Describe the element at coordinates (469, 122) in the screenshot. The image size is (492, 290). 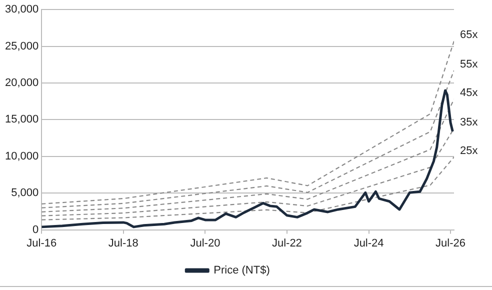
I see `series-label: 35x` at that location.